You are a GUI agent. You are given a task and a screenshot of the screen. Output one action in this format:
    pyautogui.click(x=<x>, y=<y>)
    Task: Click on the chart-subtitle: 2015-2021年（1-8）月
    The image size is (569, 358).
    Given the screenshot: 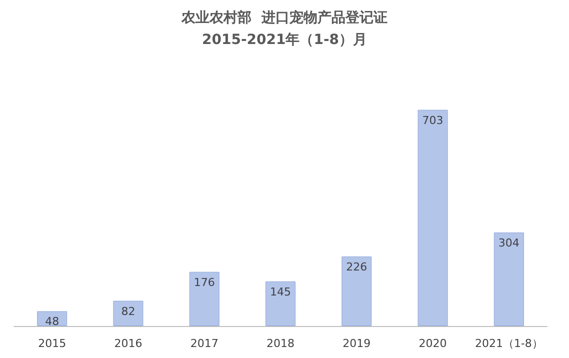 What is the action you would take?
    pyautogui.click(x=285, y=40)
    